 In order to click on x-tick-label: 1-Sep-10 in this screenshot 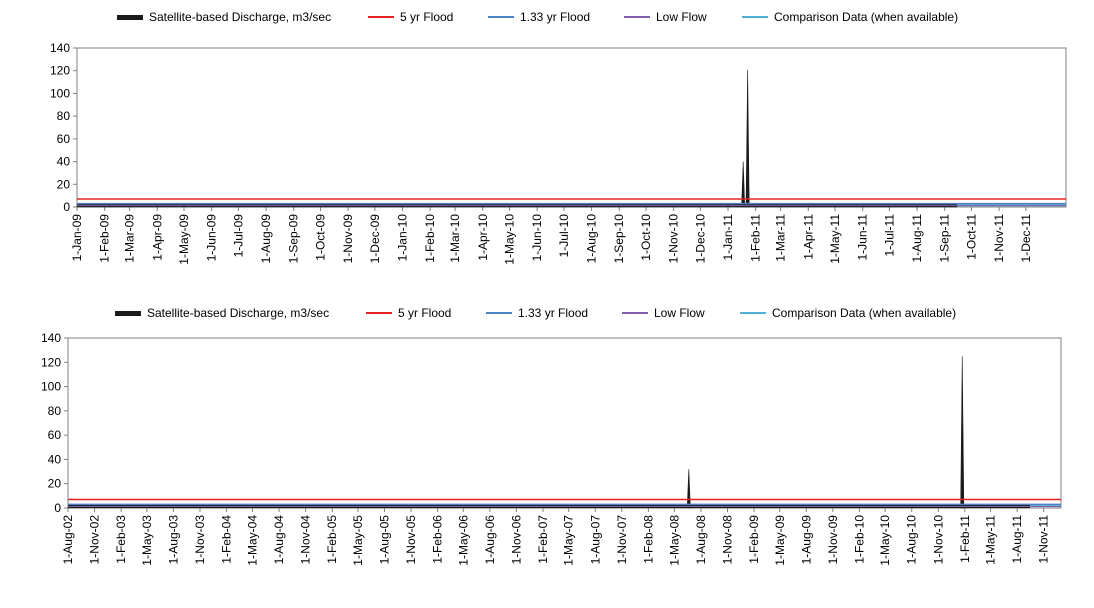, I will do `click(619, 239)`.